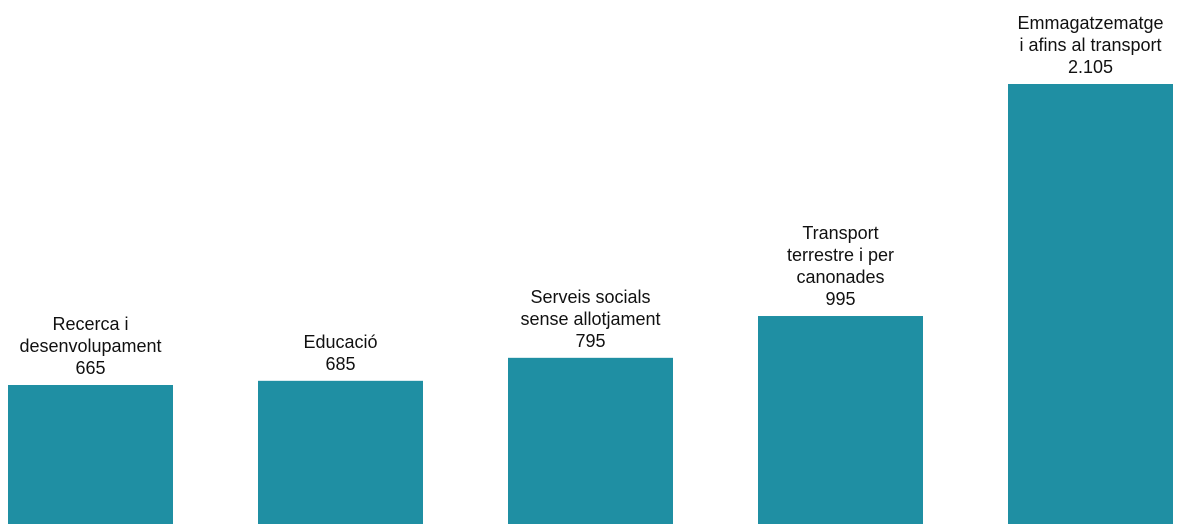 The image size is (1184, 524). What do you see at coordinates (590, 297) in the screenshot?
I see `category-label-2-line-0: Serveis socials` at bounding box center [590, 297].